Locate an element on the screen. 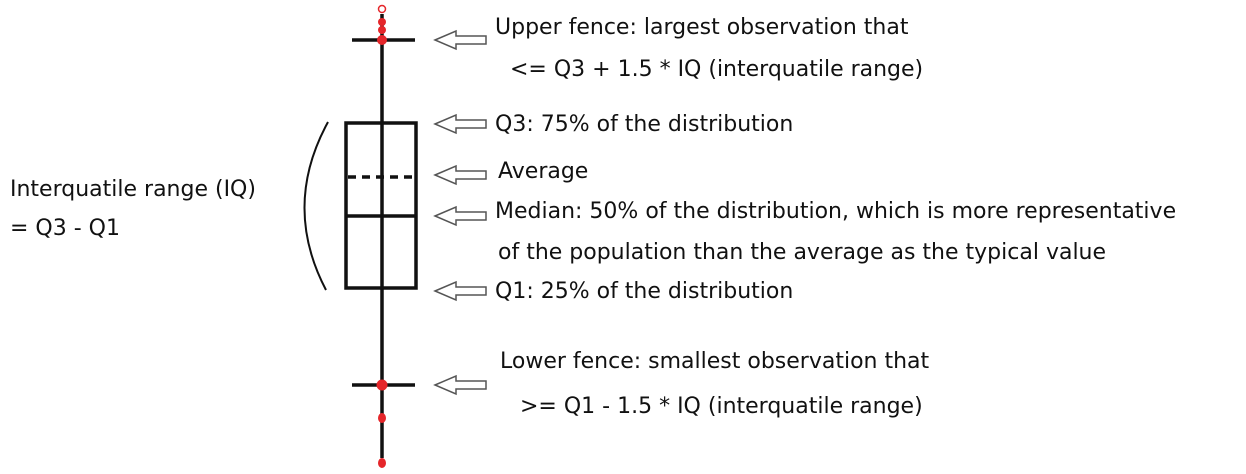 The height and width of the screenshot is (474, 1246). outliers is located at coordinates (382, 236).